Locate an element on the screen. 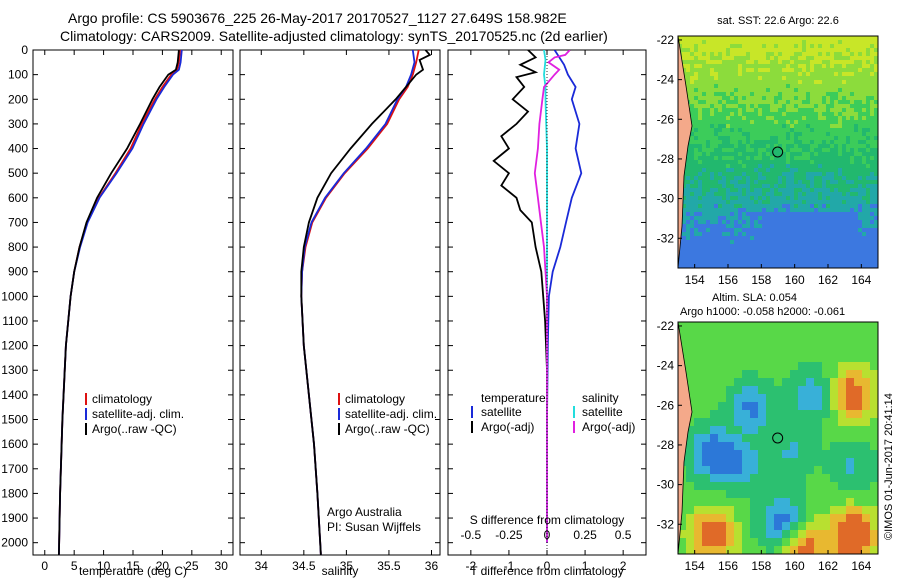  map-x-tick-label: 156 is located at coordinates (728, 280).